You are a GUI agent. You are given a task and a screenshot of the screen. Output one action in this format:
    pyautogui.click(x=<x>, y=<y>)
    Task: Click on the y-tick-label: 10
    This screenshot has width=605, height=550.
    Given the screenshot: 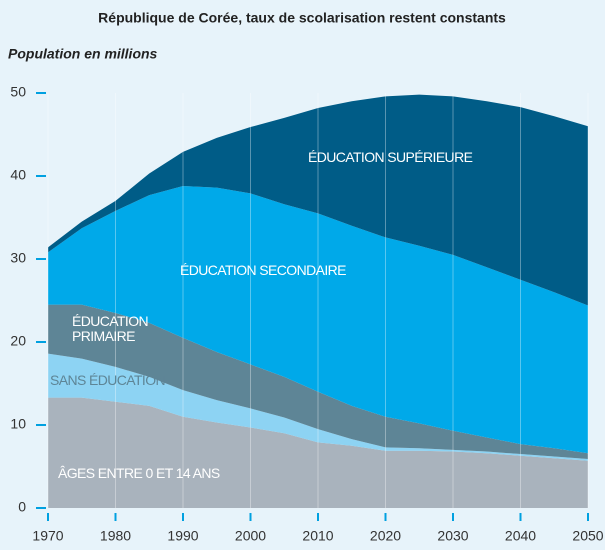 What is the action you would take?
    pyautogui.click(x=18, y=424)
    